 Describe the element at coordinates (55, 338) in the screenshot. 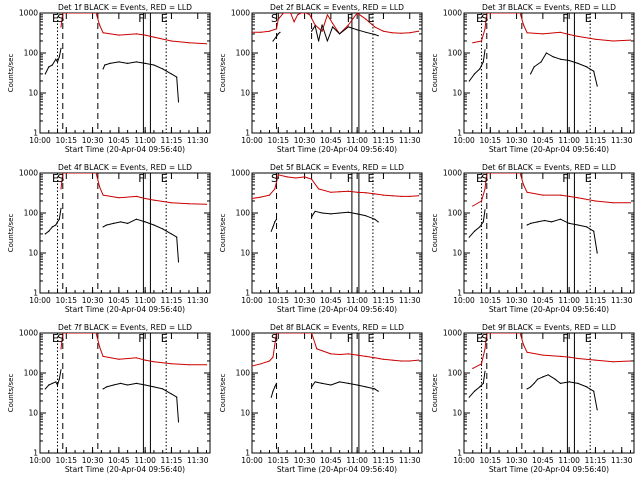

I see `interval-marker-label: E` at that location.